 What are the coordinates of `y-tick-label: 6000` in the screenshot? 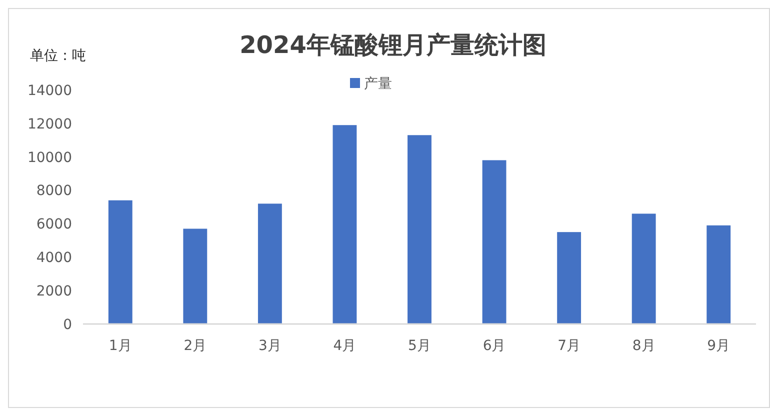 It's located at (54, 224).